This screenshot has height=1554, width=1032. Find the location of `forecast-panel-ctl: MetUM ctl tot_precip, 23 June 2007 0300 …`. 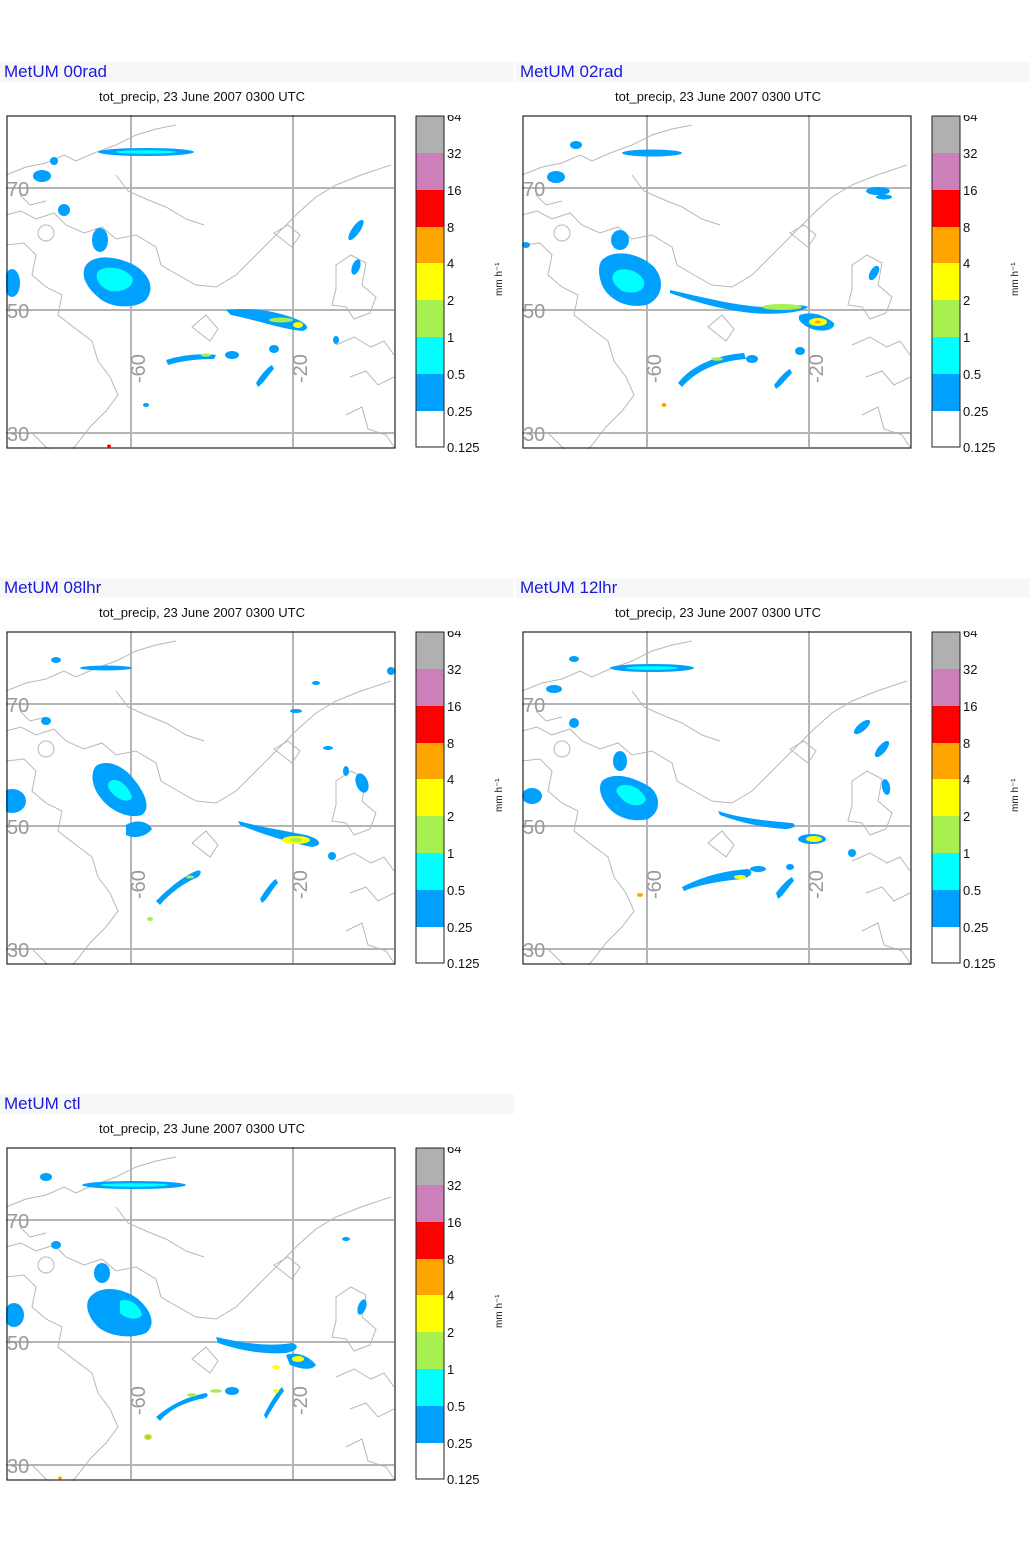

forecast-panel-ctl: MetUM ctl tot_precip, 23 June 2007 0300 … is located at coordinates (257, 1324).